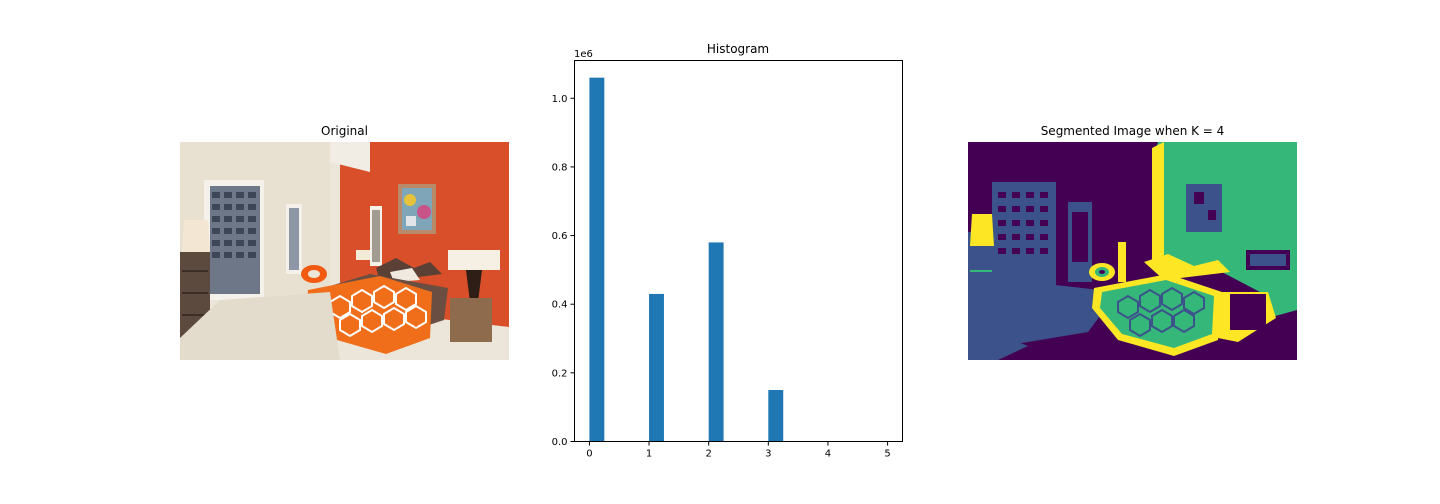  What do you see at coordinates (560, 236) in the screenshot?
I see `y-tick-label: 0.6` at bounding box center [560, 236].